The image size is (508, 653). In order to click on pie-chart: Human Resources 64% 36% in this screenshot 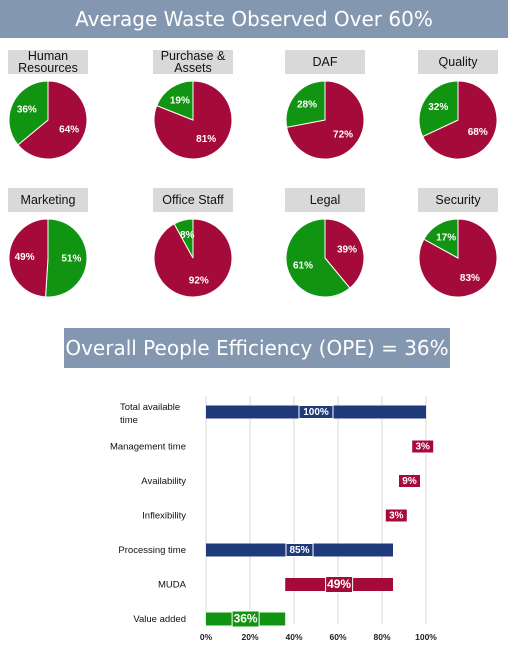, I will do `click(48, 106)`.